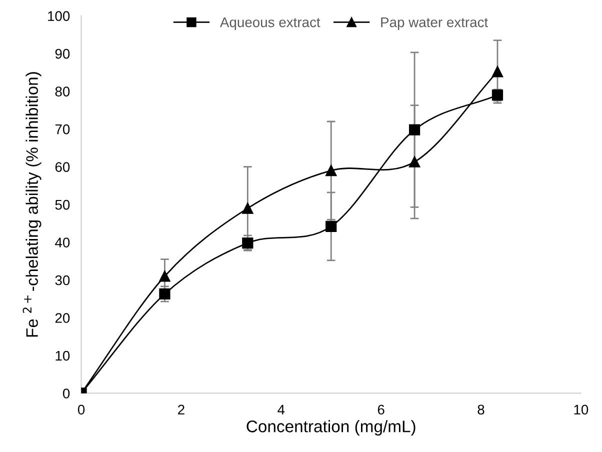 The height and width of the screenshot is (452, 602). Describe the element at coordinates (434, 24) in the screenshot. I see `legend-label: Pap water extract` at that location.